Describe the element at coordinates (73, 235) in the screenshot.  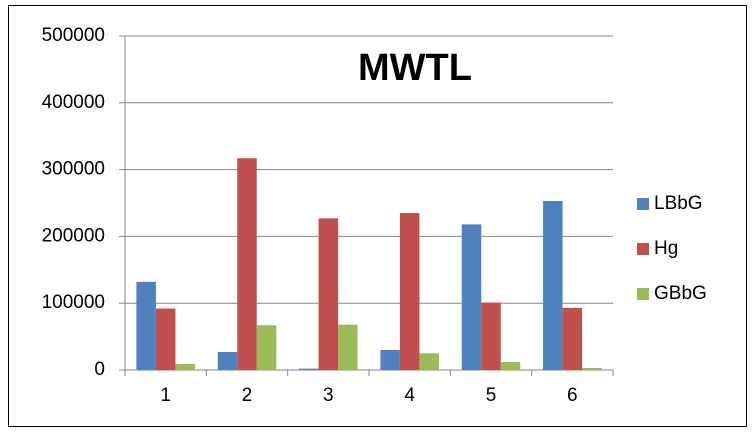
I see `y-tick-label: 200000` at that location.